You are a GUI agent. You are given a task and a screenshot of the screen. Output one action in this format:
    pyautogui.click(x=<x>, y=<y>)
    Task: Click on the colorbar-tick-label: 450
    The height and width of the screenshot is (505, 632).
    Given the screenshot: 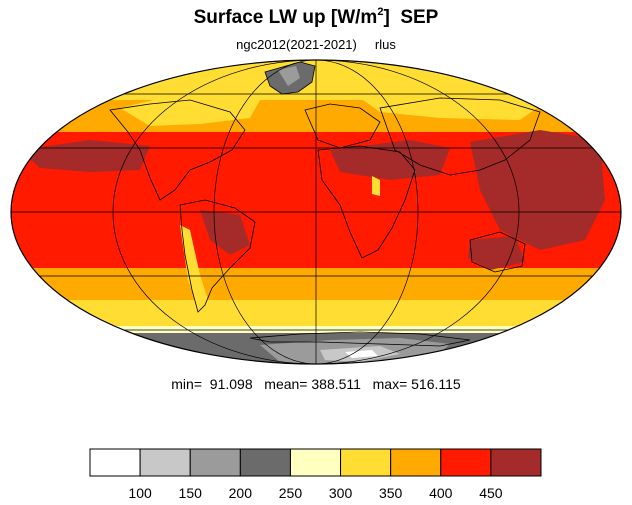 What is the action you would take?
    pyautogui.click(x=491, y=493)
    